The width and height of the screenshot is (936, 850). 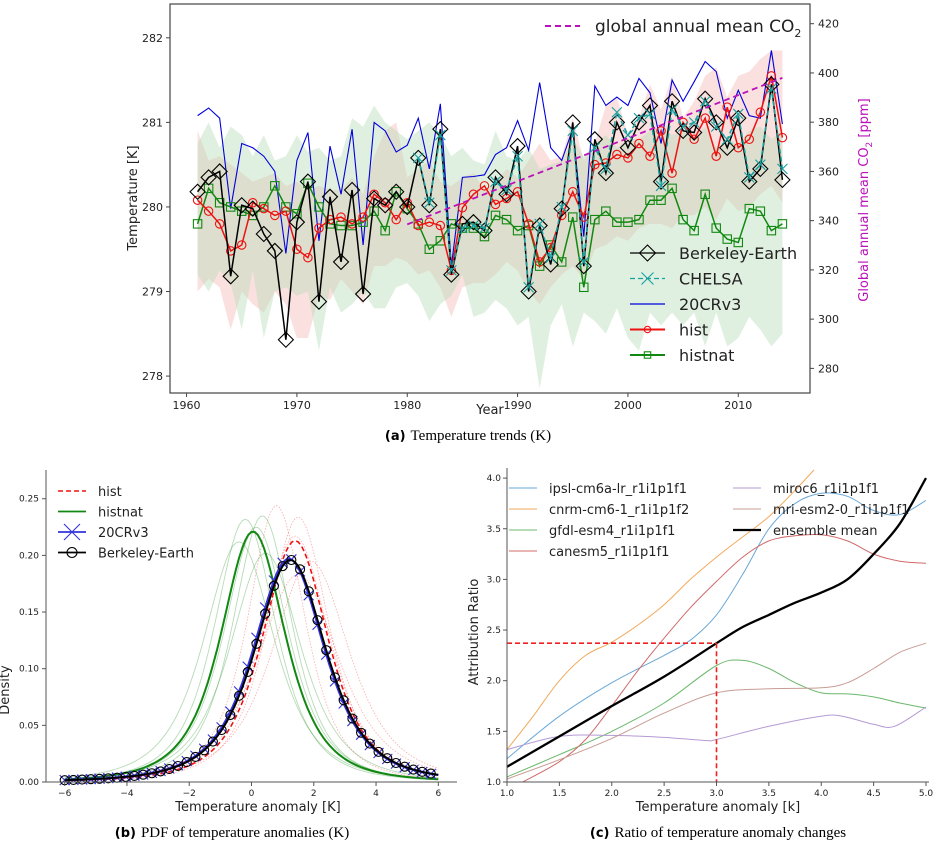 I want to click on right-y-tick-label: 280, so click(x=828, y=368).